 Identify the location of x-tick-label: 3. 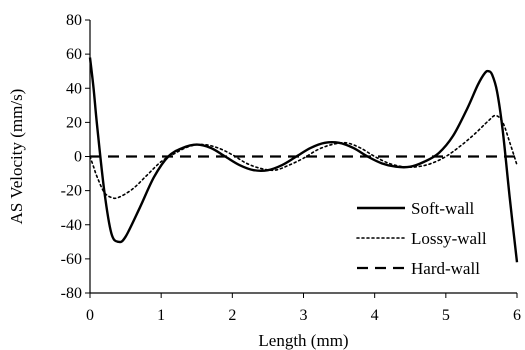
(304, 315).